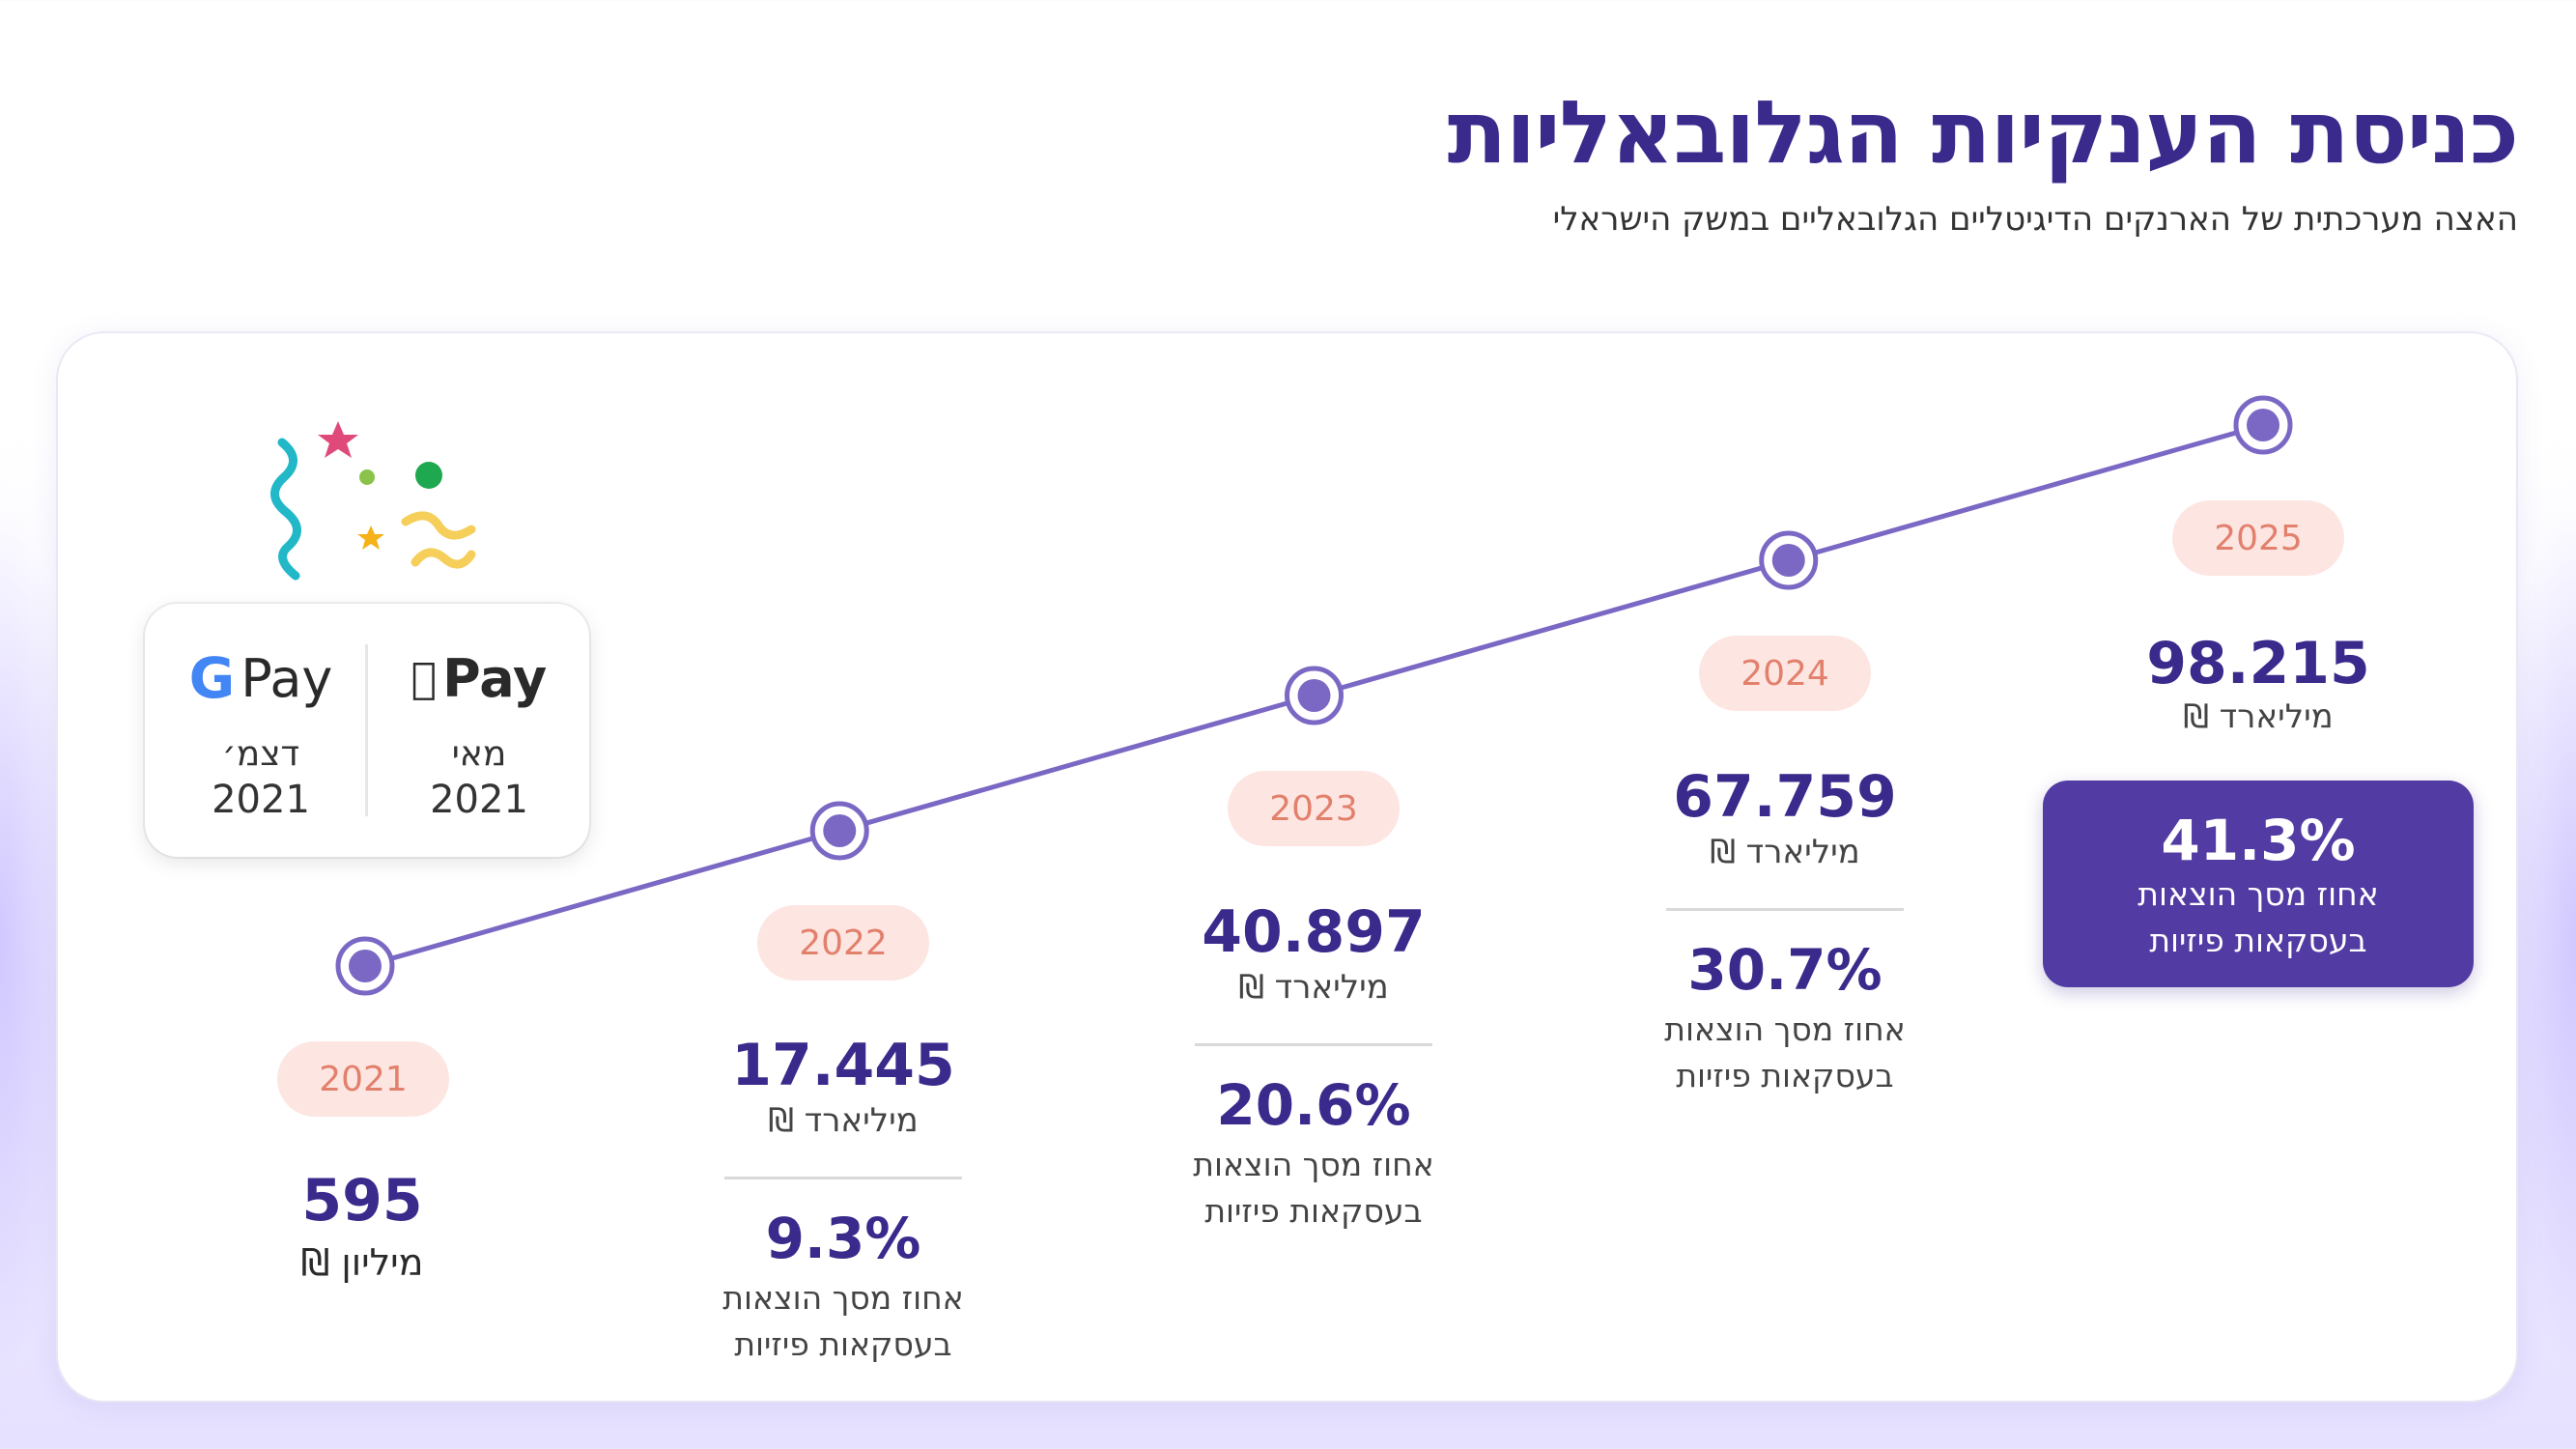  What do you see at coordinates (2263, 425) in the screenshot?
I see `data-point-2025` at bounding box center [2263, 425].